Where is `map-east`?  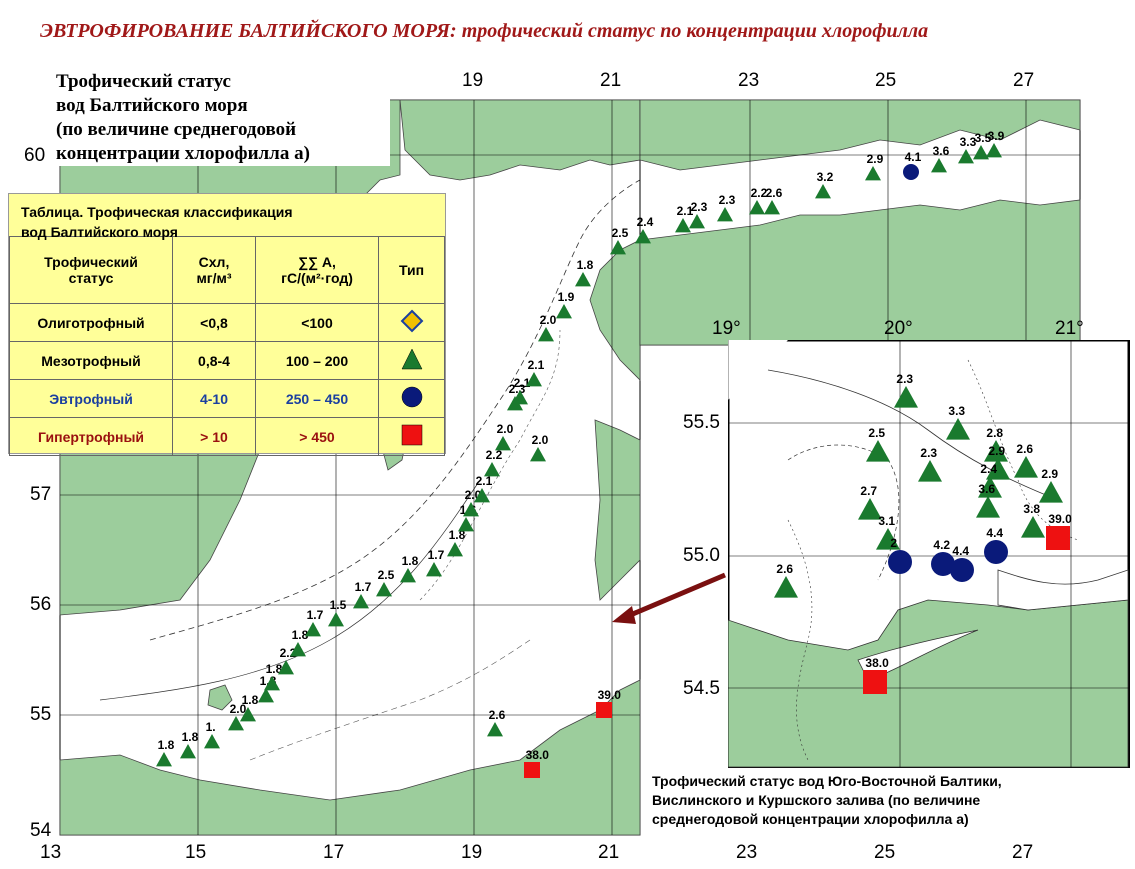
map-east is located at coordinates (860, 222).